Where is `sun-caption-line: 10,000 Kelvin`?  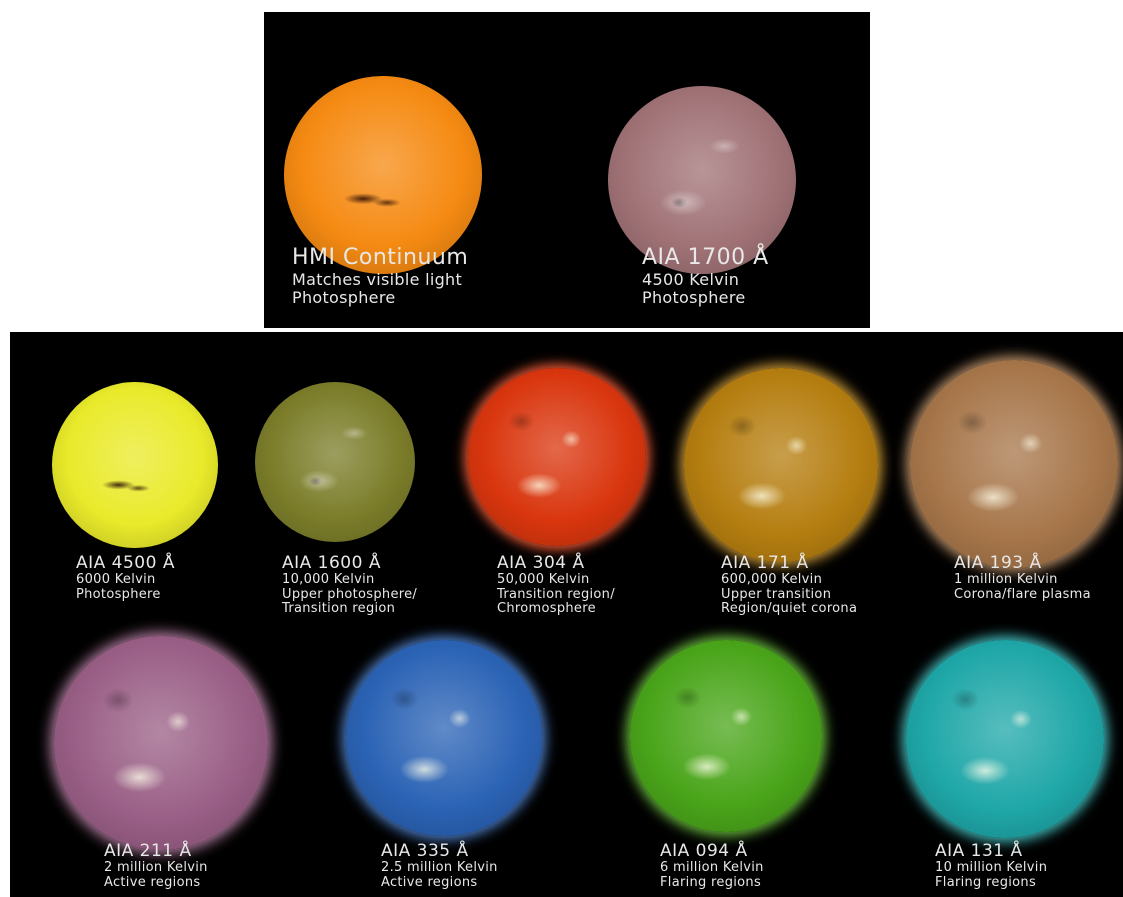
sun-caption-line: 10,000 Kelvin is located at coordinates (349, 580).